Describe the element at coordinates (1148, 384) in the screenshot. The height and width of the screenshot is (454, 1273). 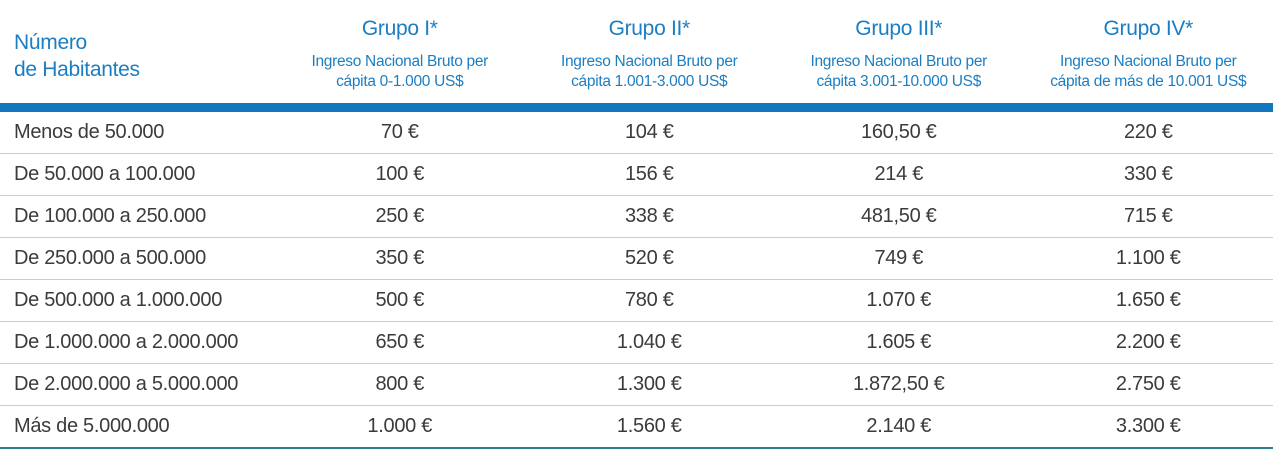
I see `fee-value: 2.750 €` at that location.